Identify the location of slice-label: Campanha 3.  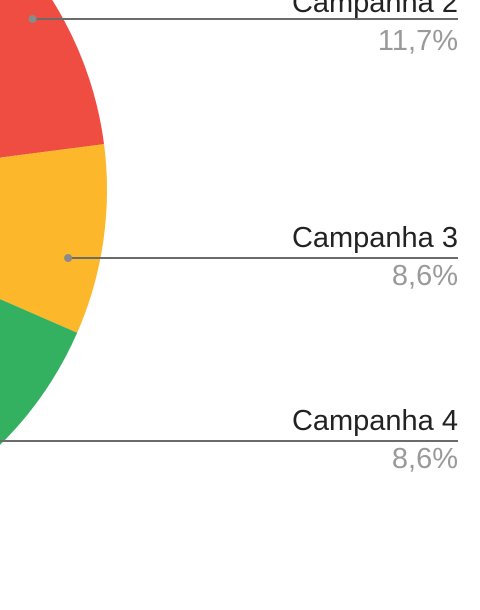
(375, 238).